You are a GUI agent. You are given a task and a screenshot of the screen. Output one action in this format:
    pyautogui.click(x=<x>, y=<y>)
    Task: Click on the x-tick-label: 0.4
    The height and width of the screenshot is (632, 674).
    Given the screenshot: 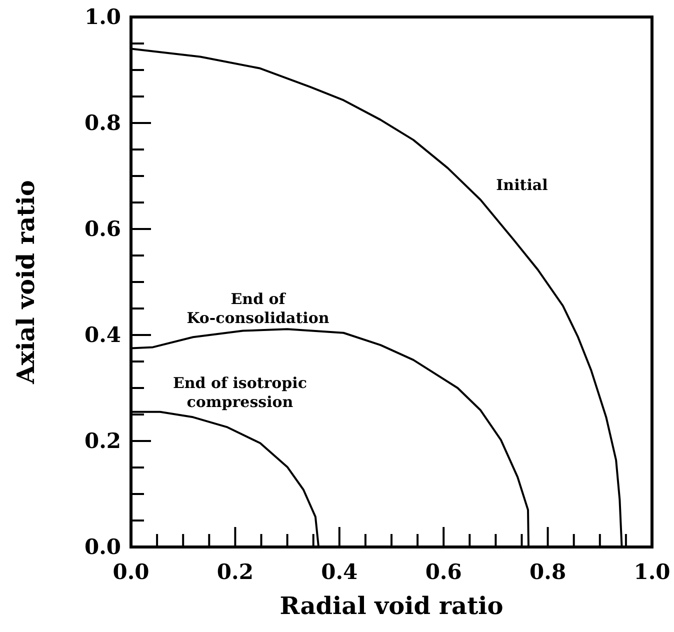 What is the action you would take?
    pyautogui.click(x=339, y=571)
    